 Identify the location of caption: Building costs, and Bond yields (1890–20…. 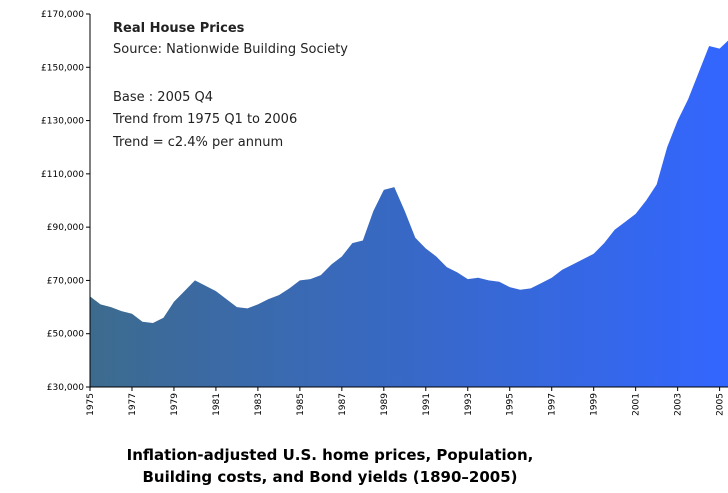
(329, 477).